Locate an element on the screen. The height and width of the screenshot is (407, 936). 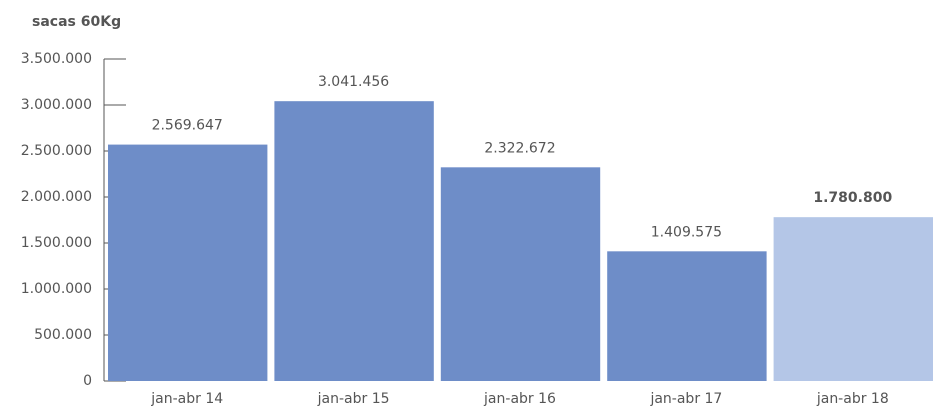
y-tick-label: 3.000.000 is located at coordinates (56, 105).